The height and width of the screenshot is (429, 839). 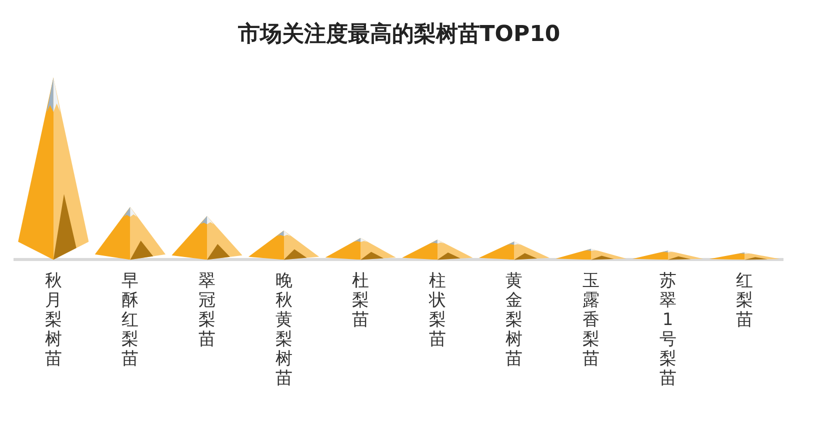 I want to click on x-tick-label: 柱状梨苗, so click(x=437, y=310).